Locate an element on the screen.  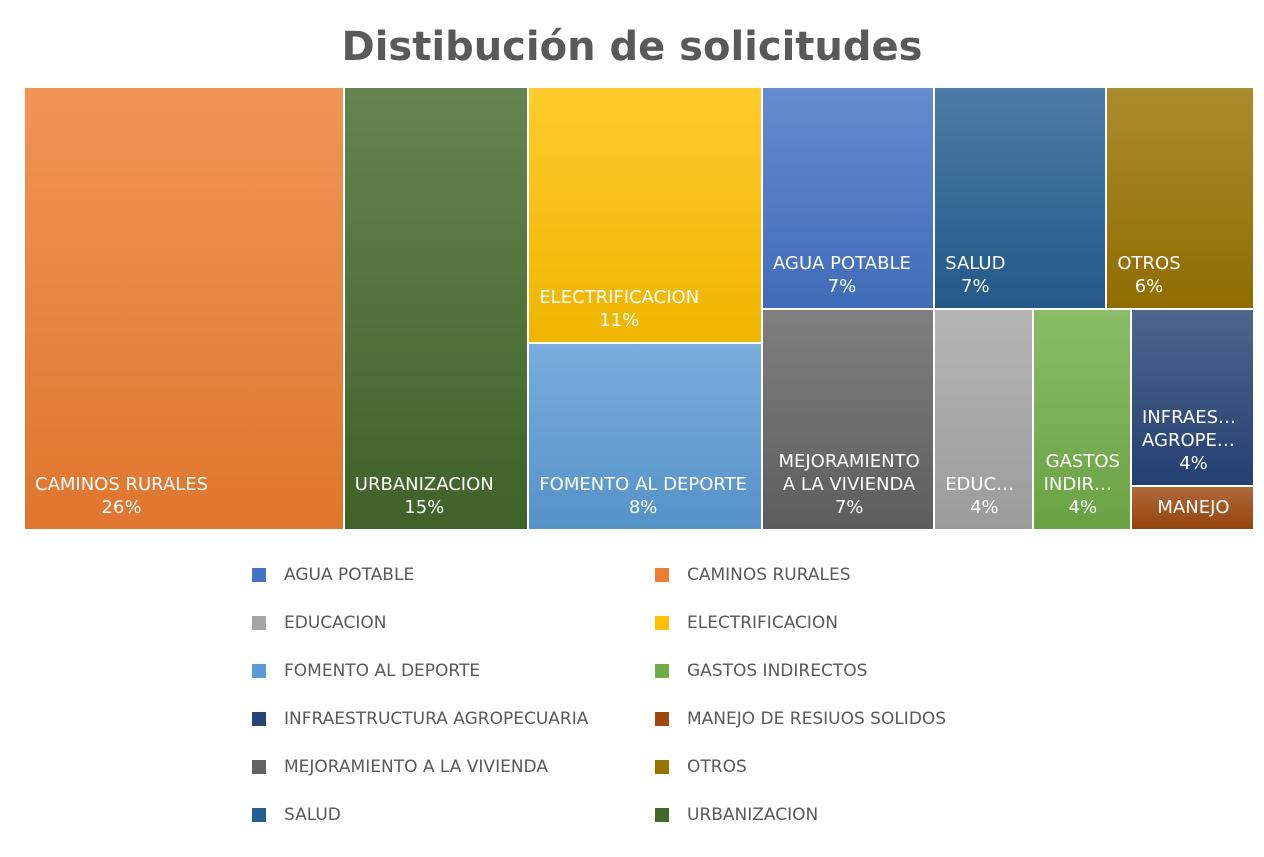
tile-value: 11% is located at coordinates (619, 321).